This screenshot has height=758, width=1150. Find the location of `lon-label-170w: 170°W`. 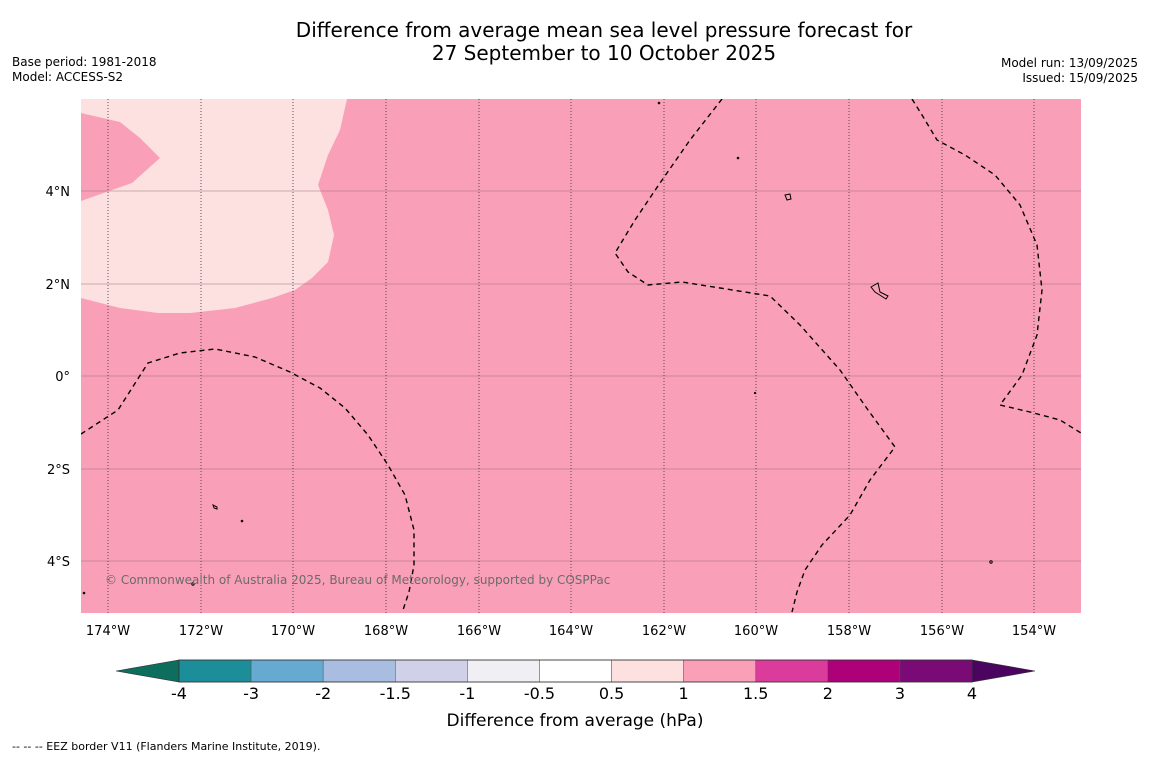

lon-label-170w: 170°W is located at coordinates (293, 631).